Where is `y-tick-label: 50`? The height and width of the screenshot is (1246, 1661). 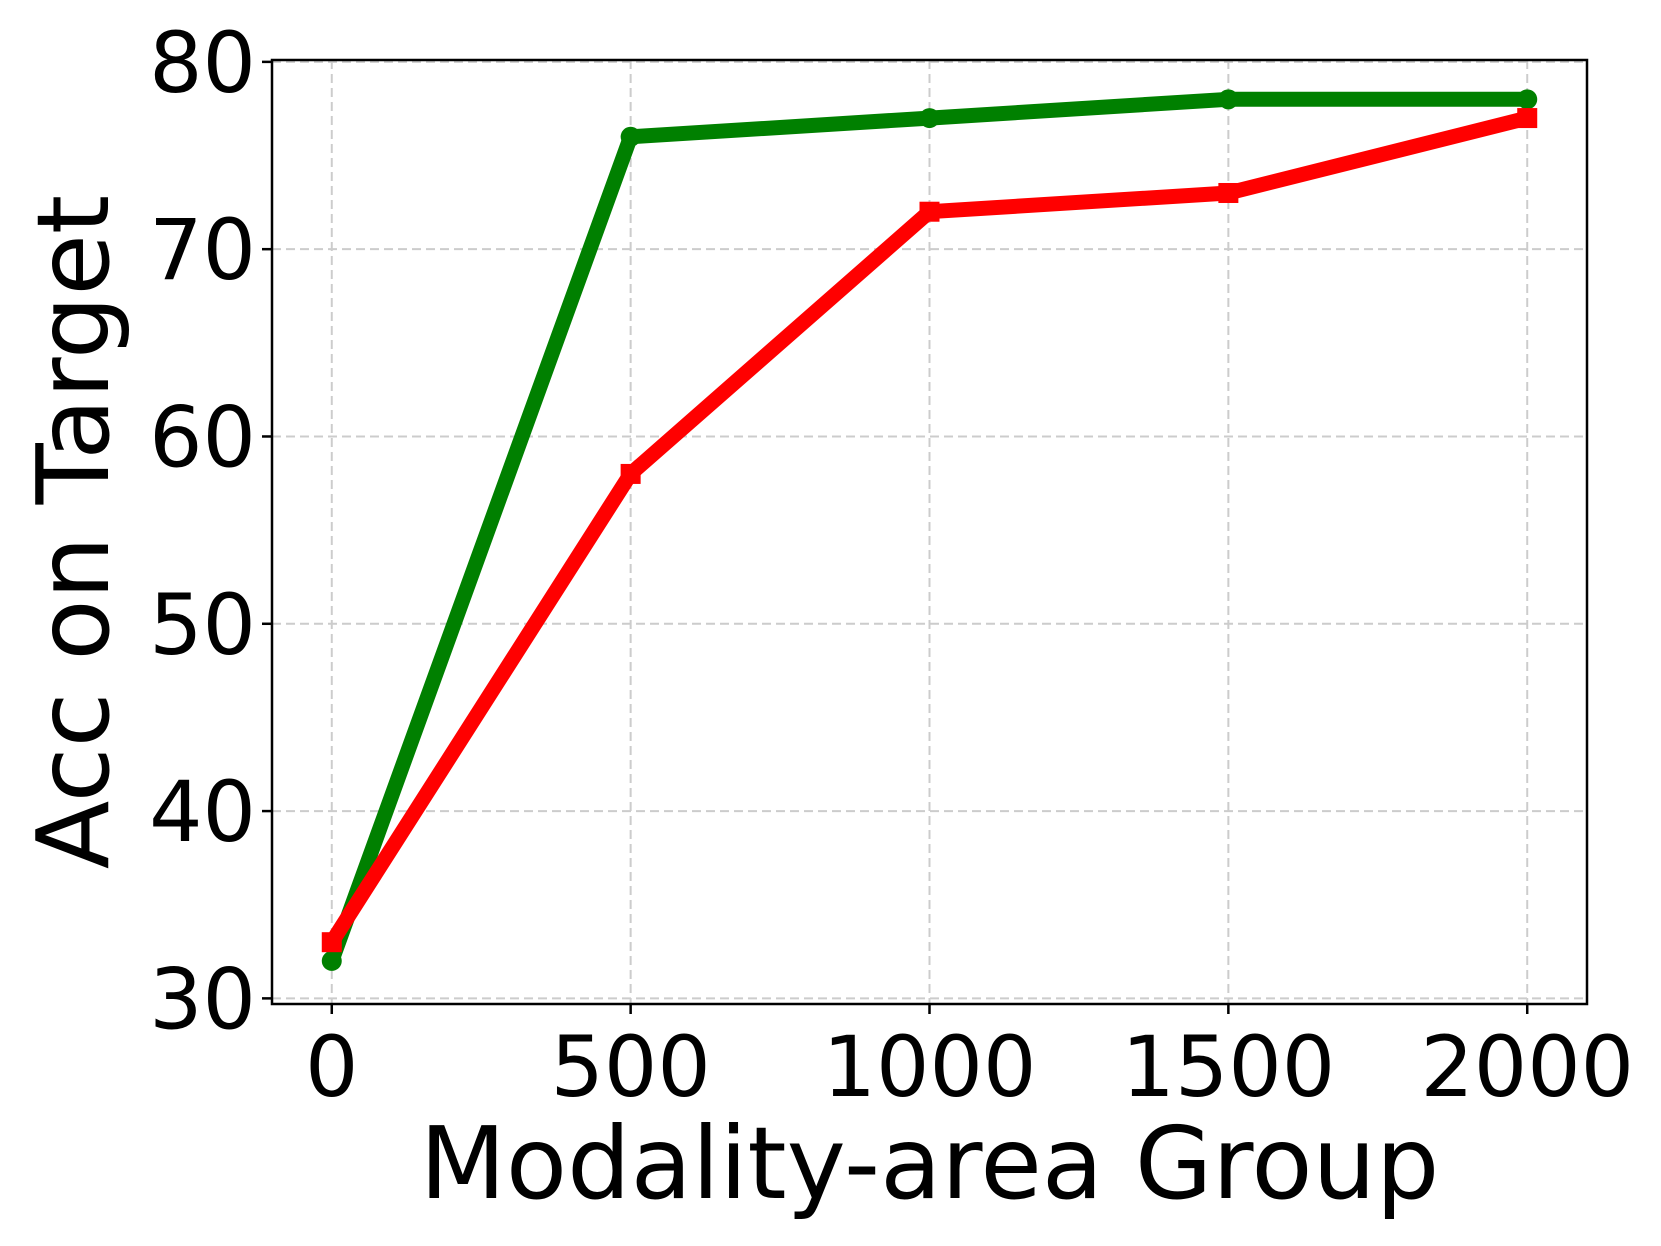
y-tick-label: 50 is located at coordinates (202, 625).